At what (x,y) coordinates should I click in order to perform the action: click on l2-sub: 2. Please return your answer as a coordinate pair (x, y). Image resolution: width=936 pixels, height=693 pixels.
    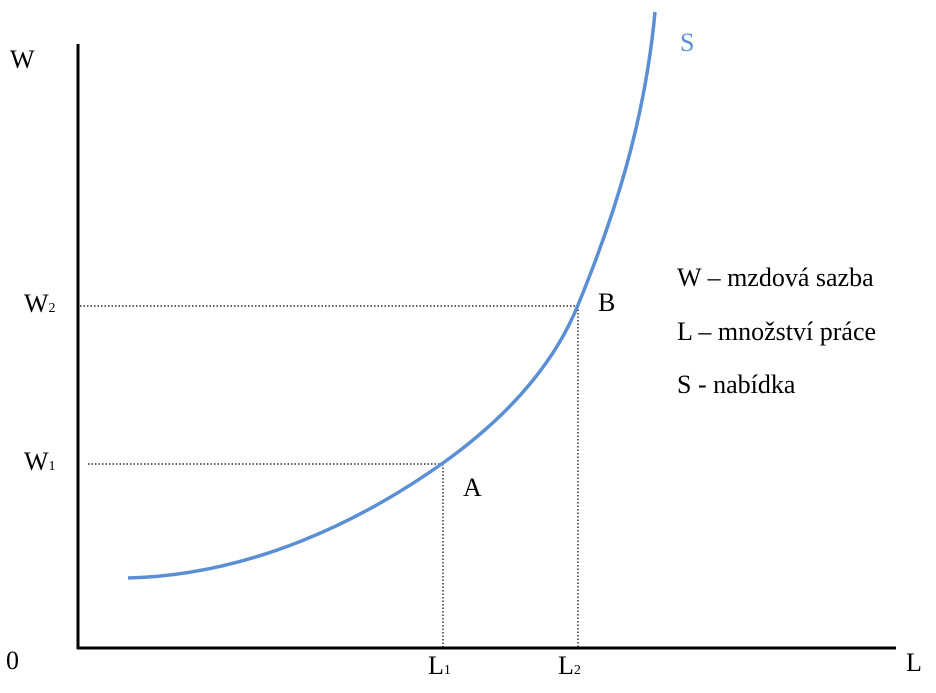
    Looking at the image, I should click on (577, 670).